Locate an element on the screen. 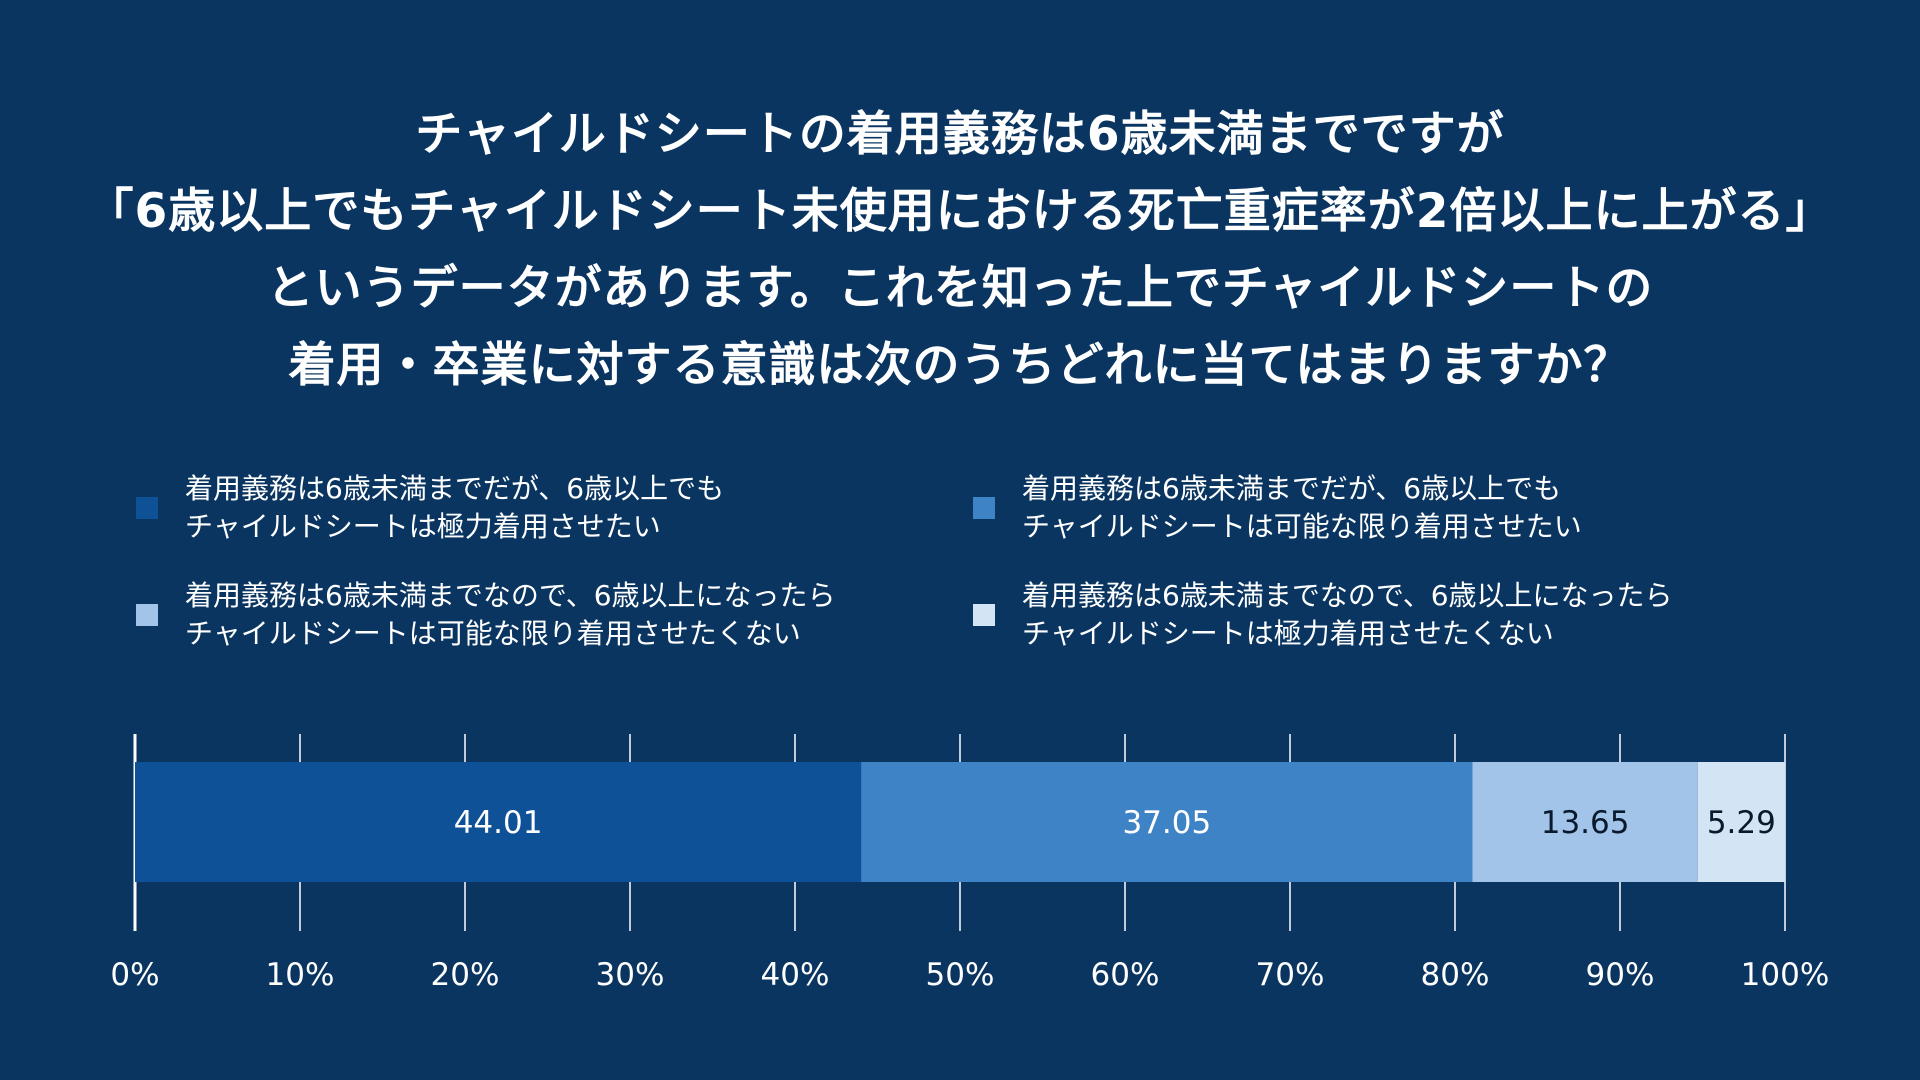 This screenshot has width=1920, height=1080. x-tick-label: 20% is located at coordinates (465, 975).